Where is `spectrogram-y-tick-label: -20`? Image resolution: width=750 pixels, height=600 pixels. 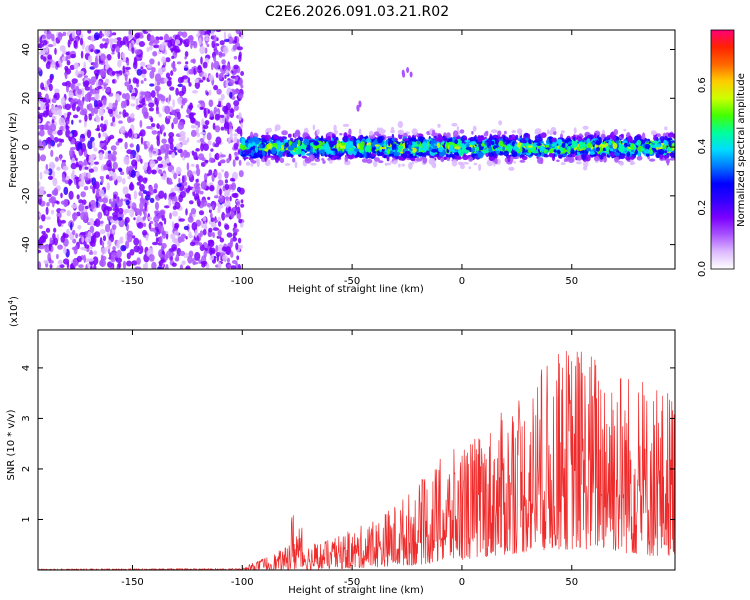 spectrogram-y-tick-label: -20 is located at coordinates (26, 196).